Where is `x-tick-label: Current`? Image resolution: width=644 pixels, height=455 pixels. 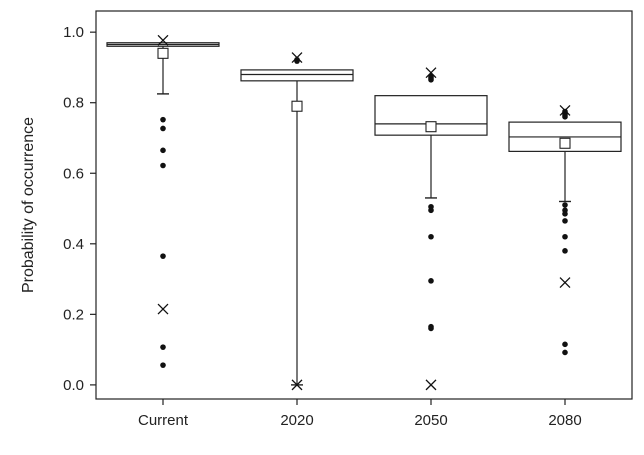 x-tick-label: Current is located at coordinates (163, 420).